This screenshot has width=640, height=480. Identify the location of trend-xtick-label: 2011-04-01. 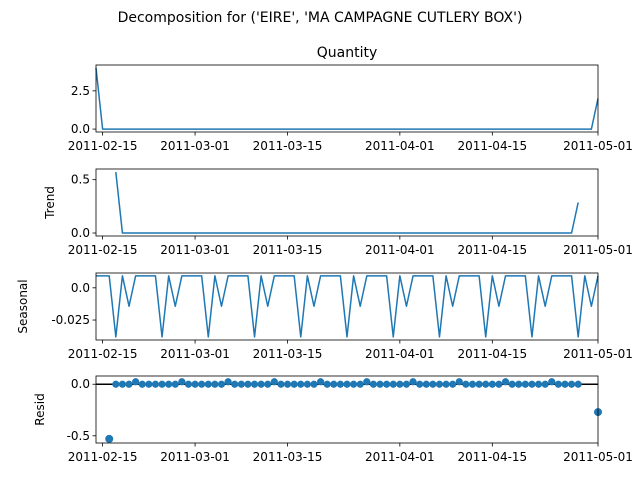
(400, 250).